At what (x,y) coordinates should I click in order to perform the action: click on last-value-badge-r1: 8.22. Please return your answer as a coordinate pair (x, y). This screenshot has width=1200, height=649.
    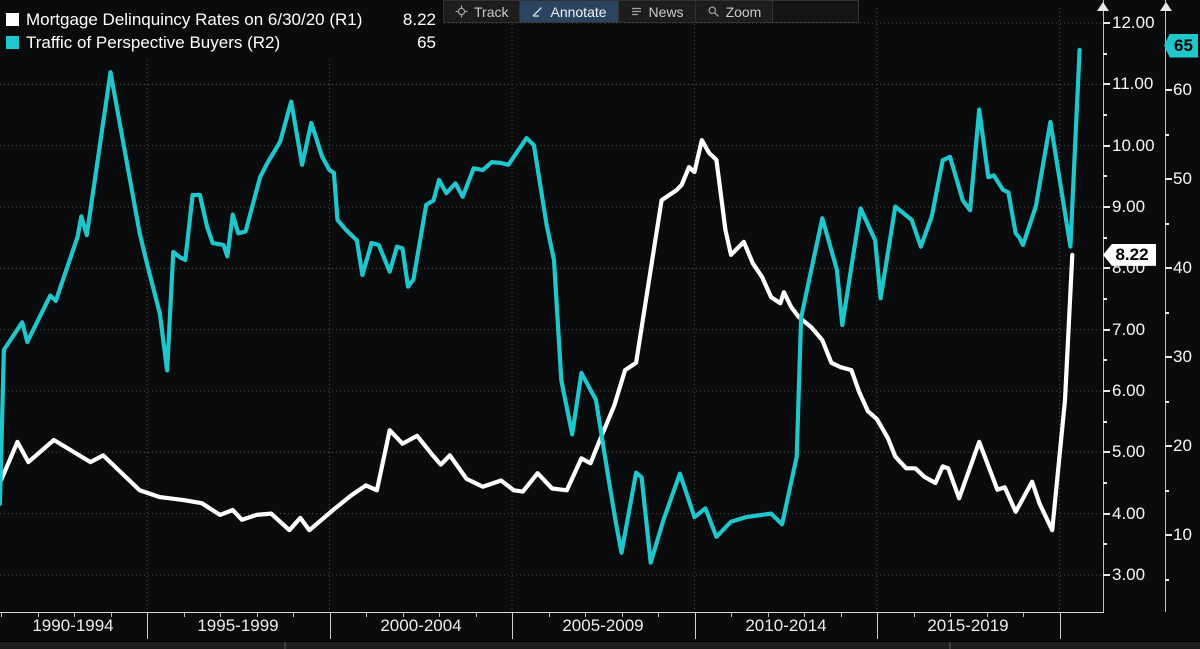
    Looking at the image, I should click on (1129, 254).